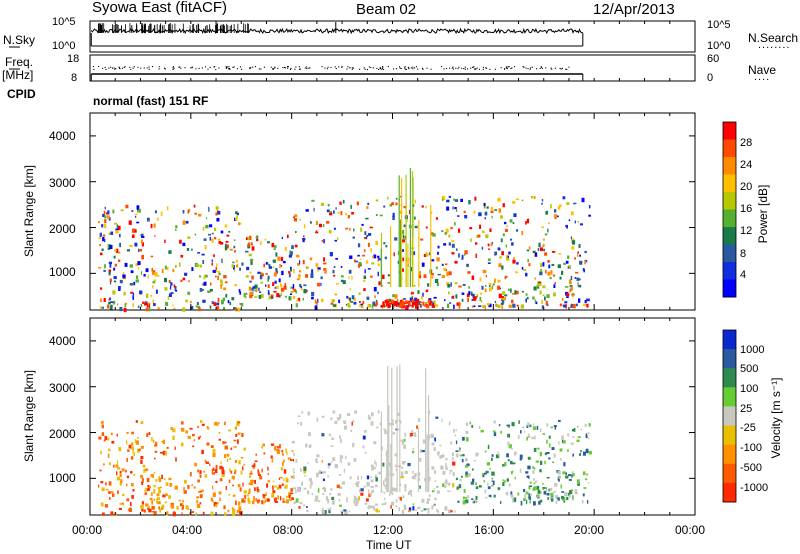  Describe the element at coordinates (751, 448) in the screenshot. I see `velocity-cbar-tick-5: -100` at that location.